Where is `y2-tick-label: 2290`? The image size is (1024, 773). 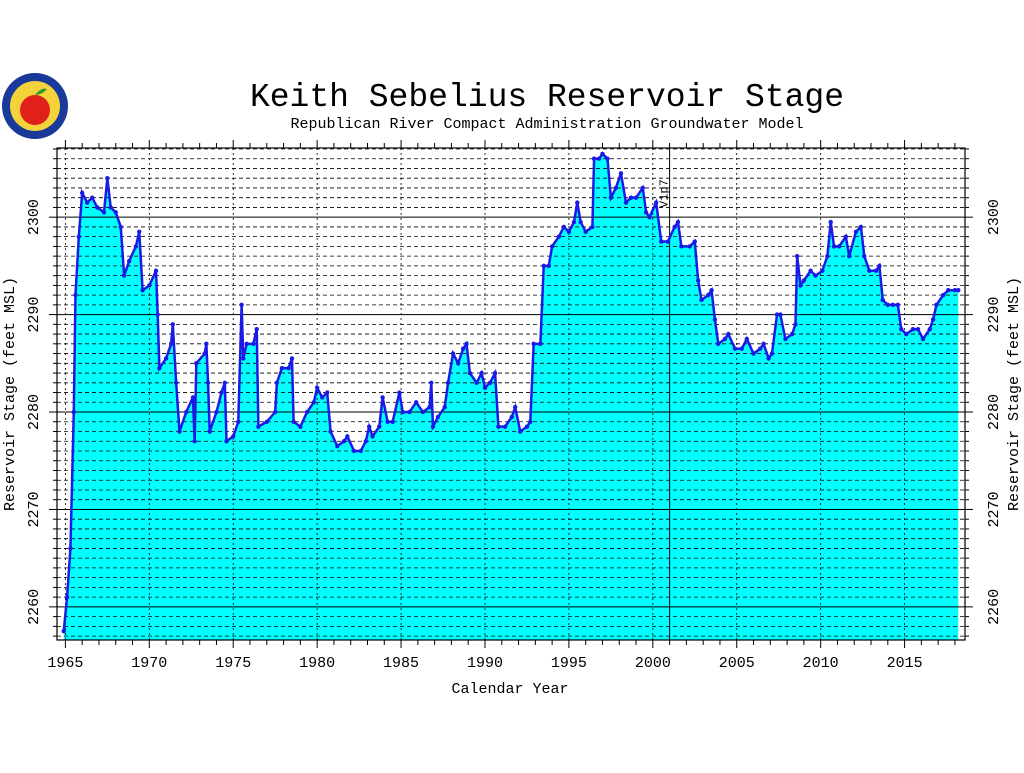 y2-tick-label: 2290 is located at coordinates (994, 315).